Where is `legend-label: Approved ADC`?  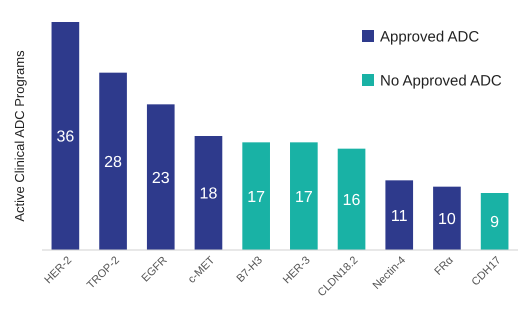 legend-label: Approved ADC is located at coordinates (430, 37).